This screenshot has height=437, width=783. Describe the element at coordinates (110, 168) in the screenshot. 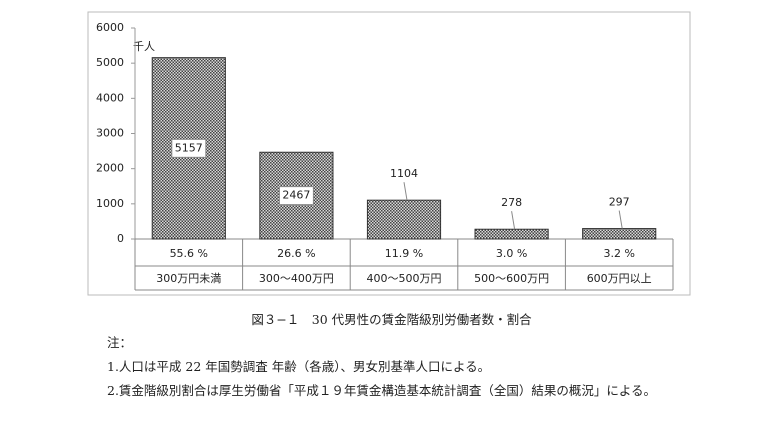

I see `y-tick-label: 2000` at that location.